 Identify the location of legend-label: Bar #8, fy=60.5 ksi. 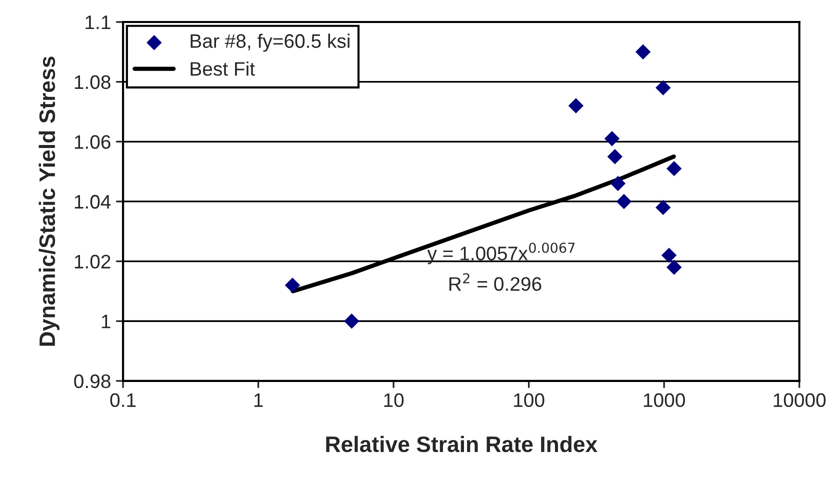
(270, 43).